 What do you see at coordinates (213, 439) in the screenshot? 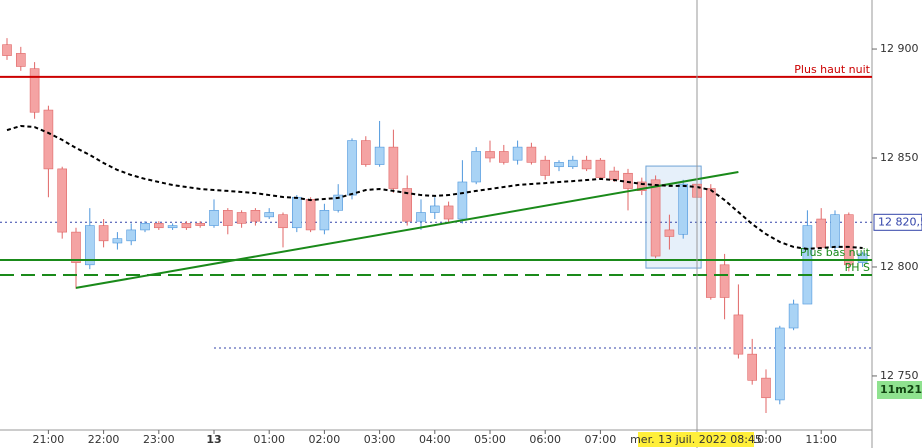
I see `x-tick-label: 13` at bounding box center [213, 439].